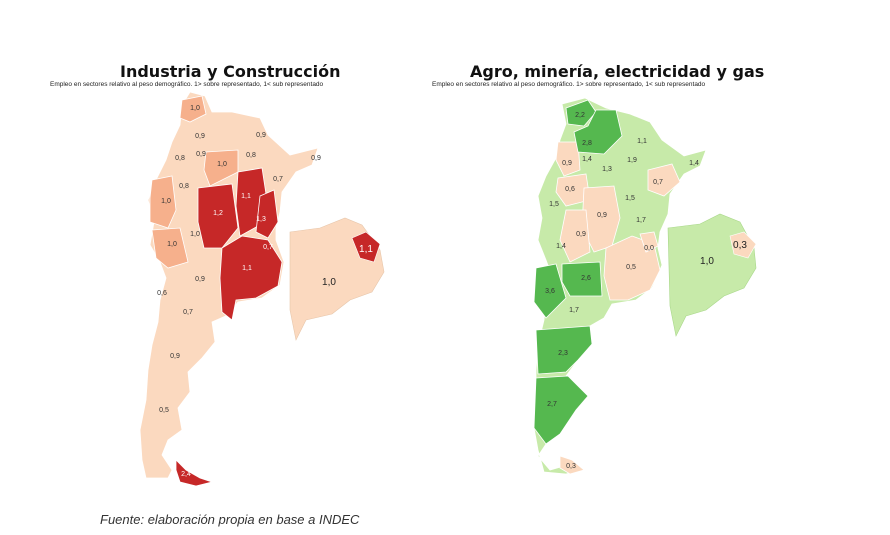 The width and height of the screenshot is (890, 535). What do you see at coordinates (230, 71) in the screenshot?
I see `map-title-industria: Industria y Construcción` at bounding box center [230, 71].